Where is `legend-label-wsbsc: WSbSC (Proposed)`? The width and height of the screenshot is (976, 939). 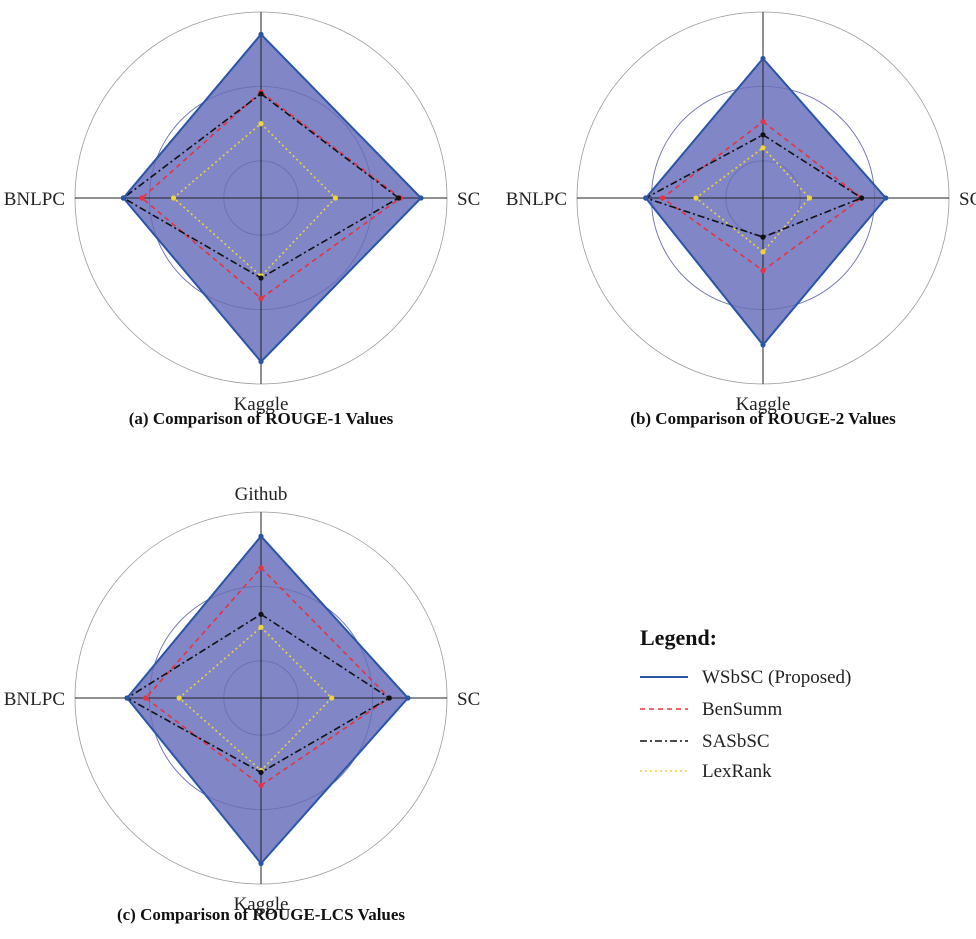 legend-label-wsbsc: WSbSC (Proposed) is located at coordinates (776, 677).